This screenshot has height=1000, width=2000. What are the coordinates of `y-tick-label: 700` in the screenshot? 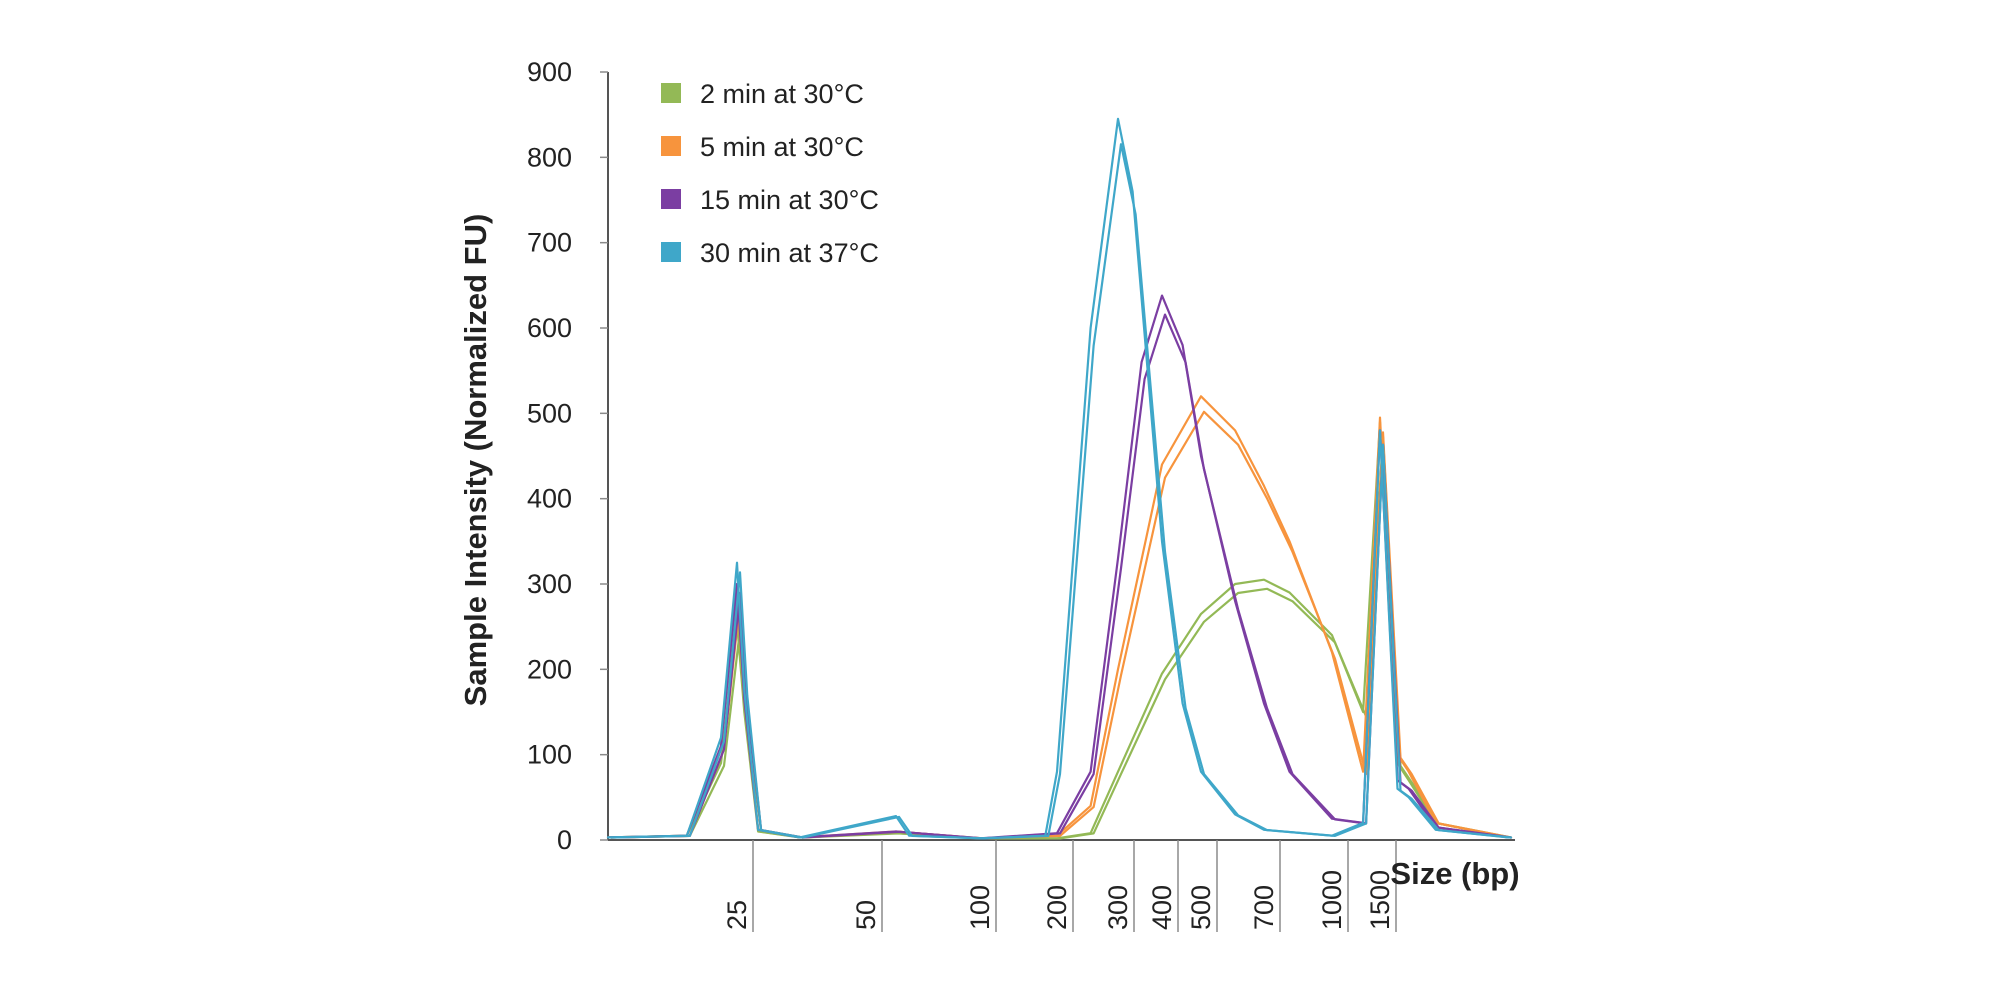 It's located at (549, 243).